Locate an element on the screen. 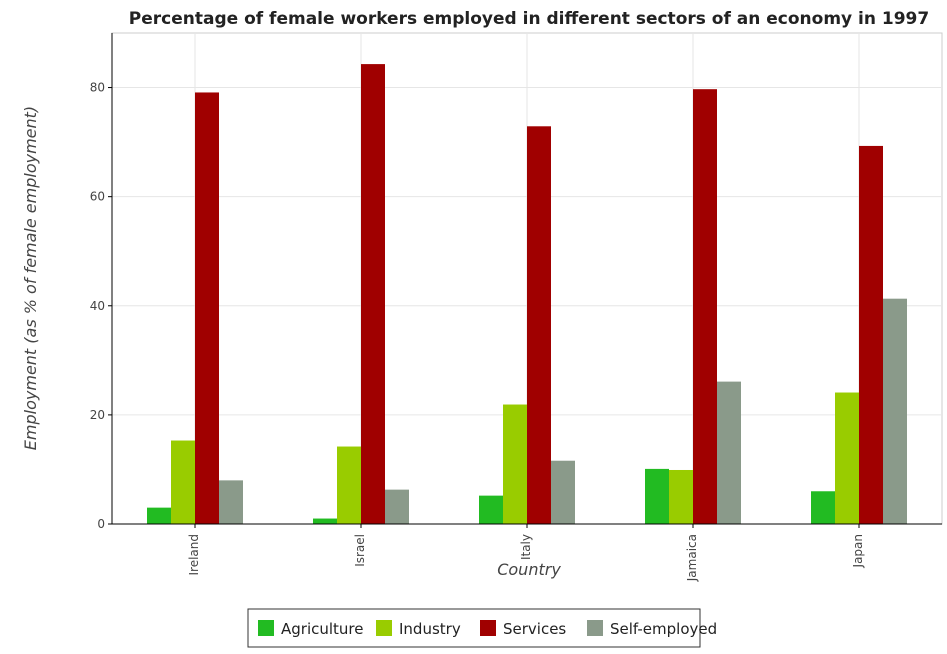 The width and height of the screenshot is (947, 654). bar-agriculture-israel is located at coordinates (325, 521).